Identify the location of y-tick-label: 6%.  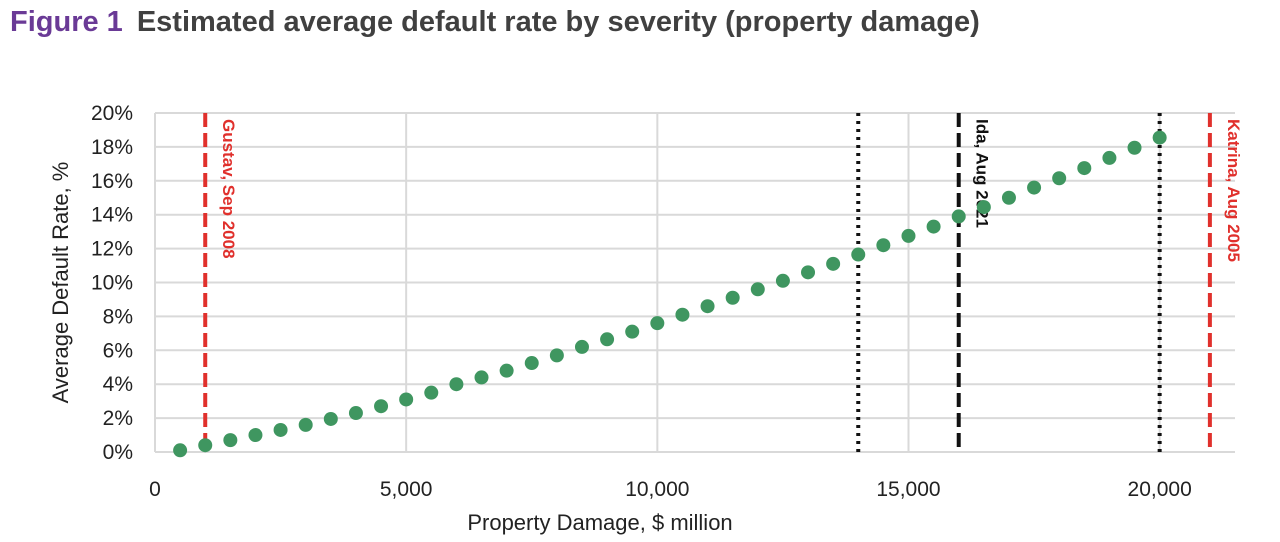
(118, 350).